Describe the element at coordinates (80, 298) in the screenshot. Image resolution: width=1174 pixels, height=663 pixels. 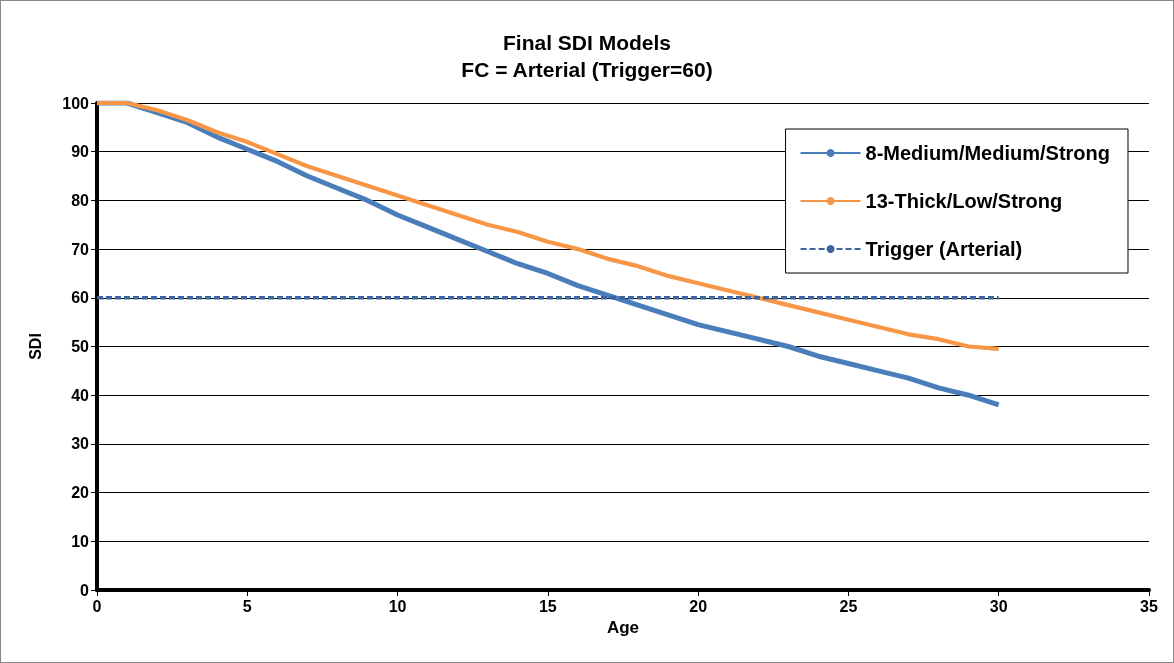
I see `y-tick-label: 60` at that location.